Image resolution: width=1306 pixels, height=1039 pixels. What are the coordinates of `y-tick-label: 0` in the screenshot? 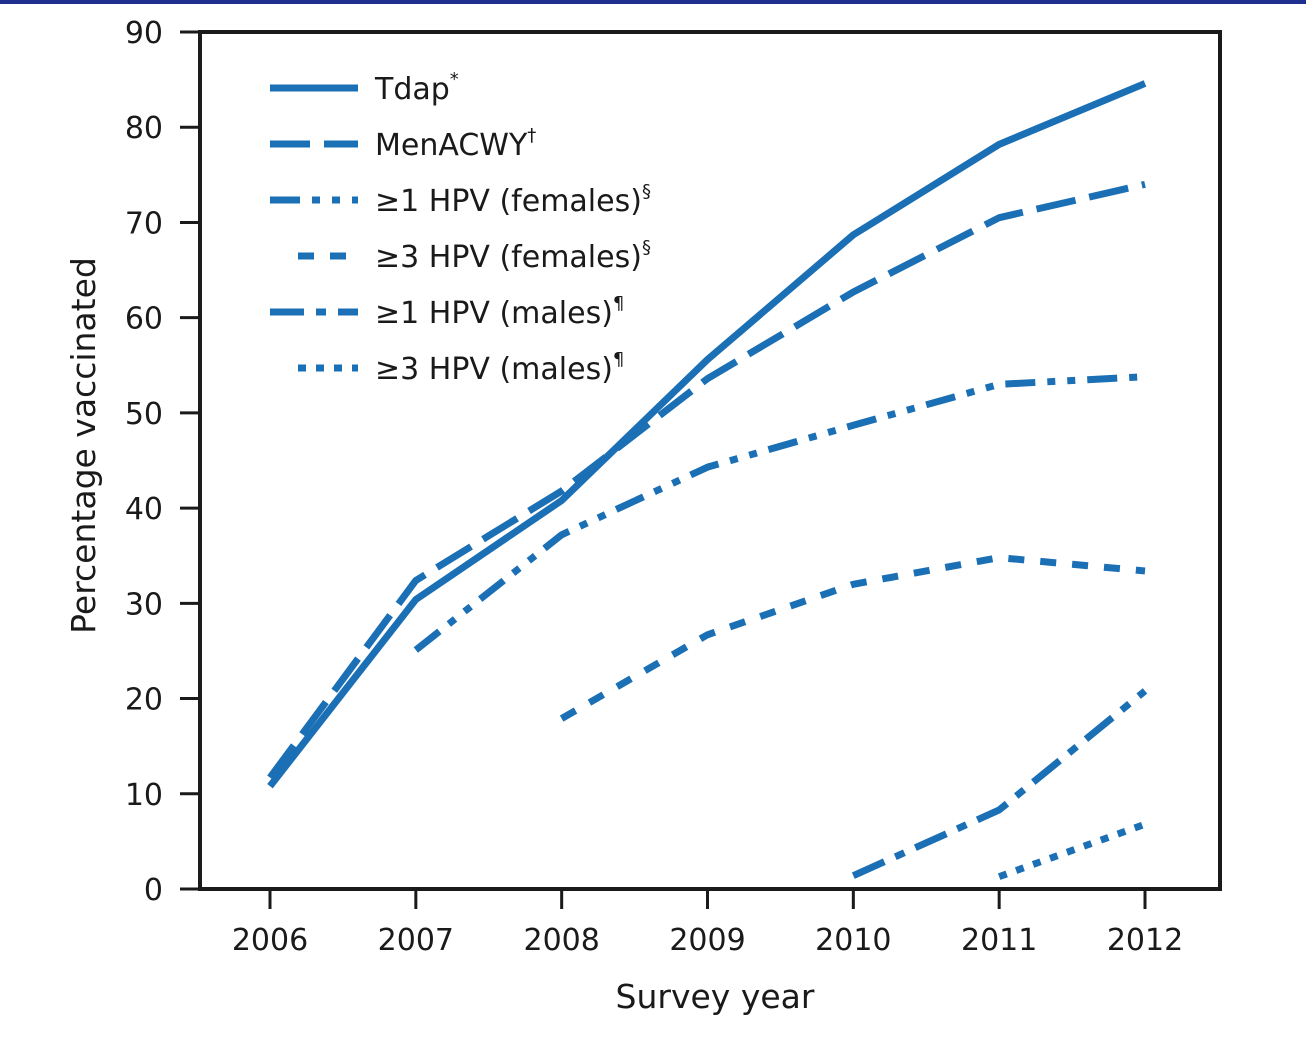 It's located at (153, 890).